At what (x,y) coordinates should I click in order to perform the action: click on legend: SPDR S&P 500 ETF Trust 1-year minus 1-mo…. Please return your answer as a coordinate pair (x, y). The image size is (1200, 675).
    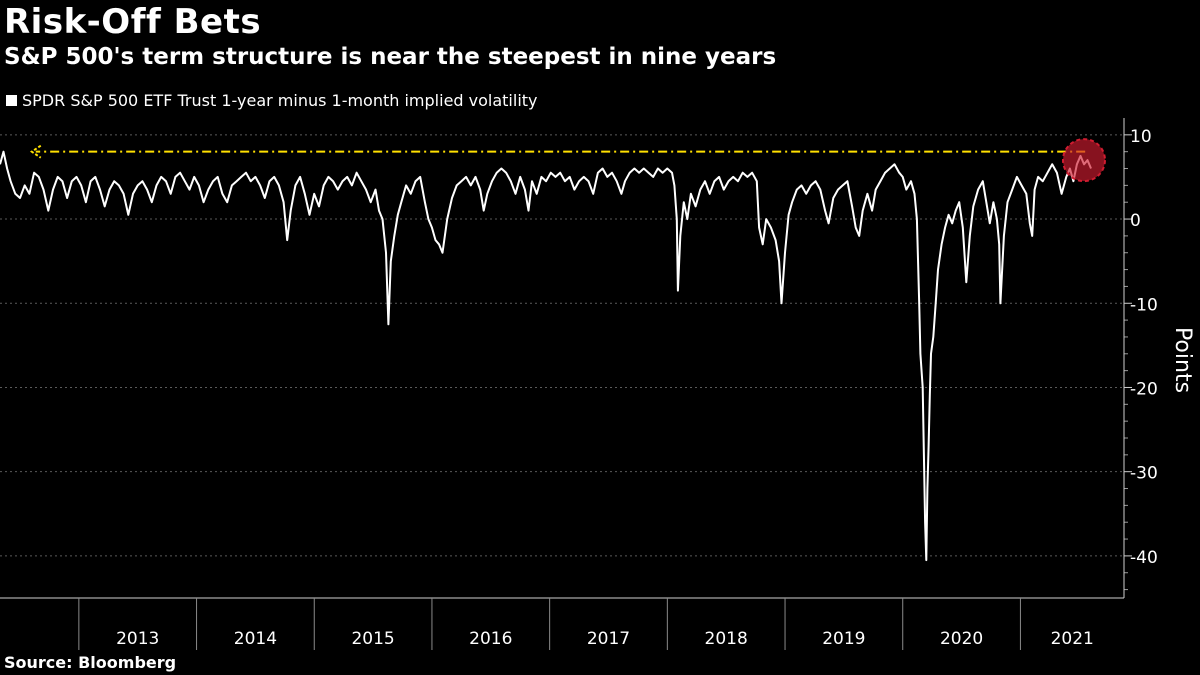
    Looking at the image, I should click on (272, 100).